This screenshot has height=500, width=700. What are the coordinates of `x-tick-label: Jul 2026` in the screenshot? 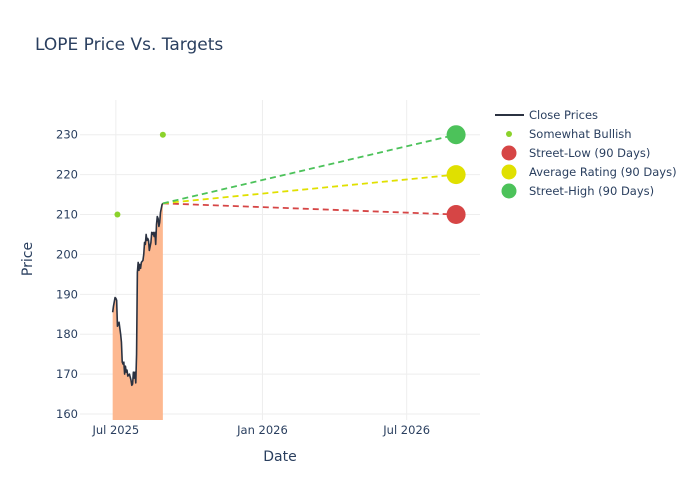 It's located at (406, 430).